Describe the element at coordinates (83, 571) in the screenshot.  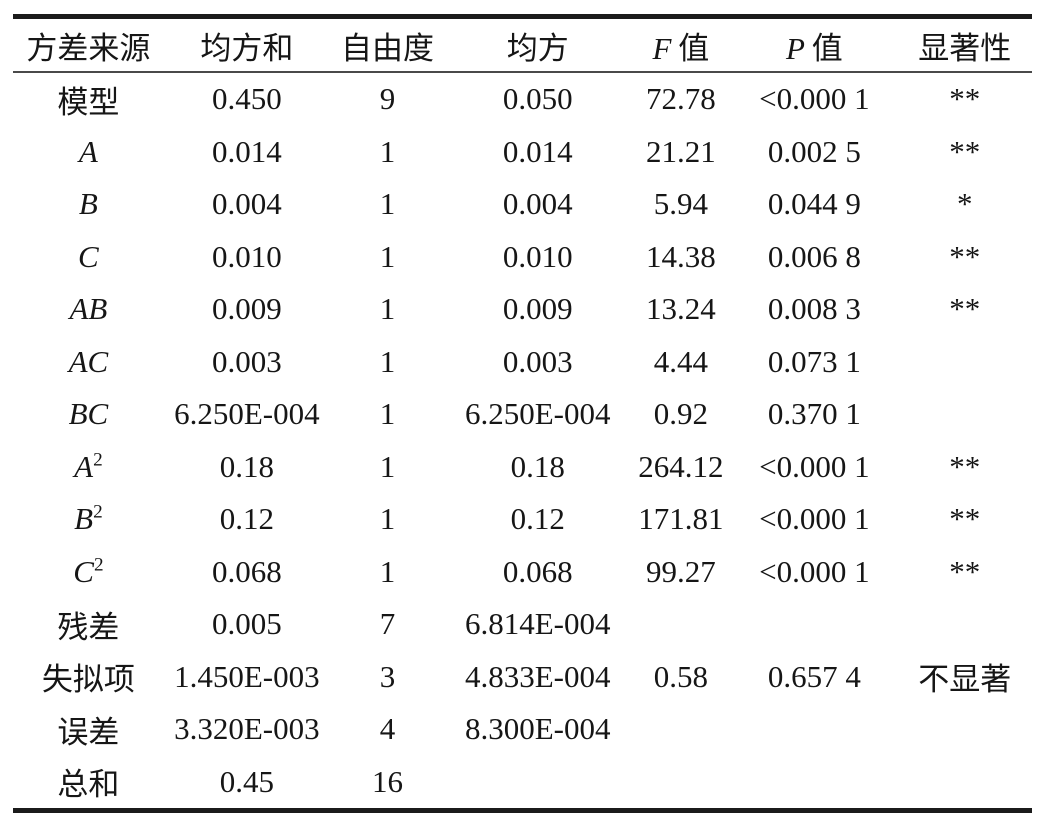
I see `source-label: C` at that location.